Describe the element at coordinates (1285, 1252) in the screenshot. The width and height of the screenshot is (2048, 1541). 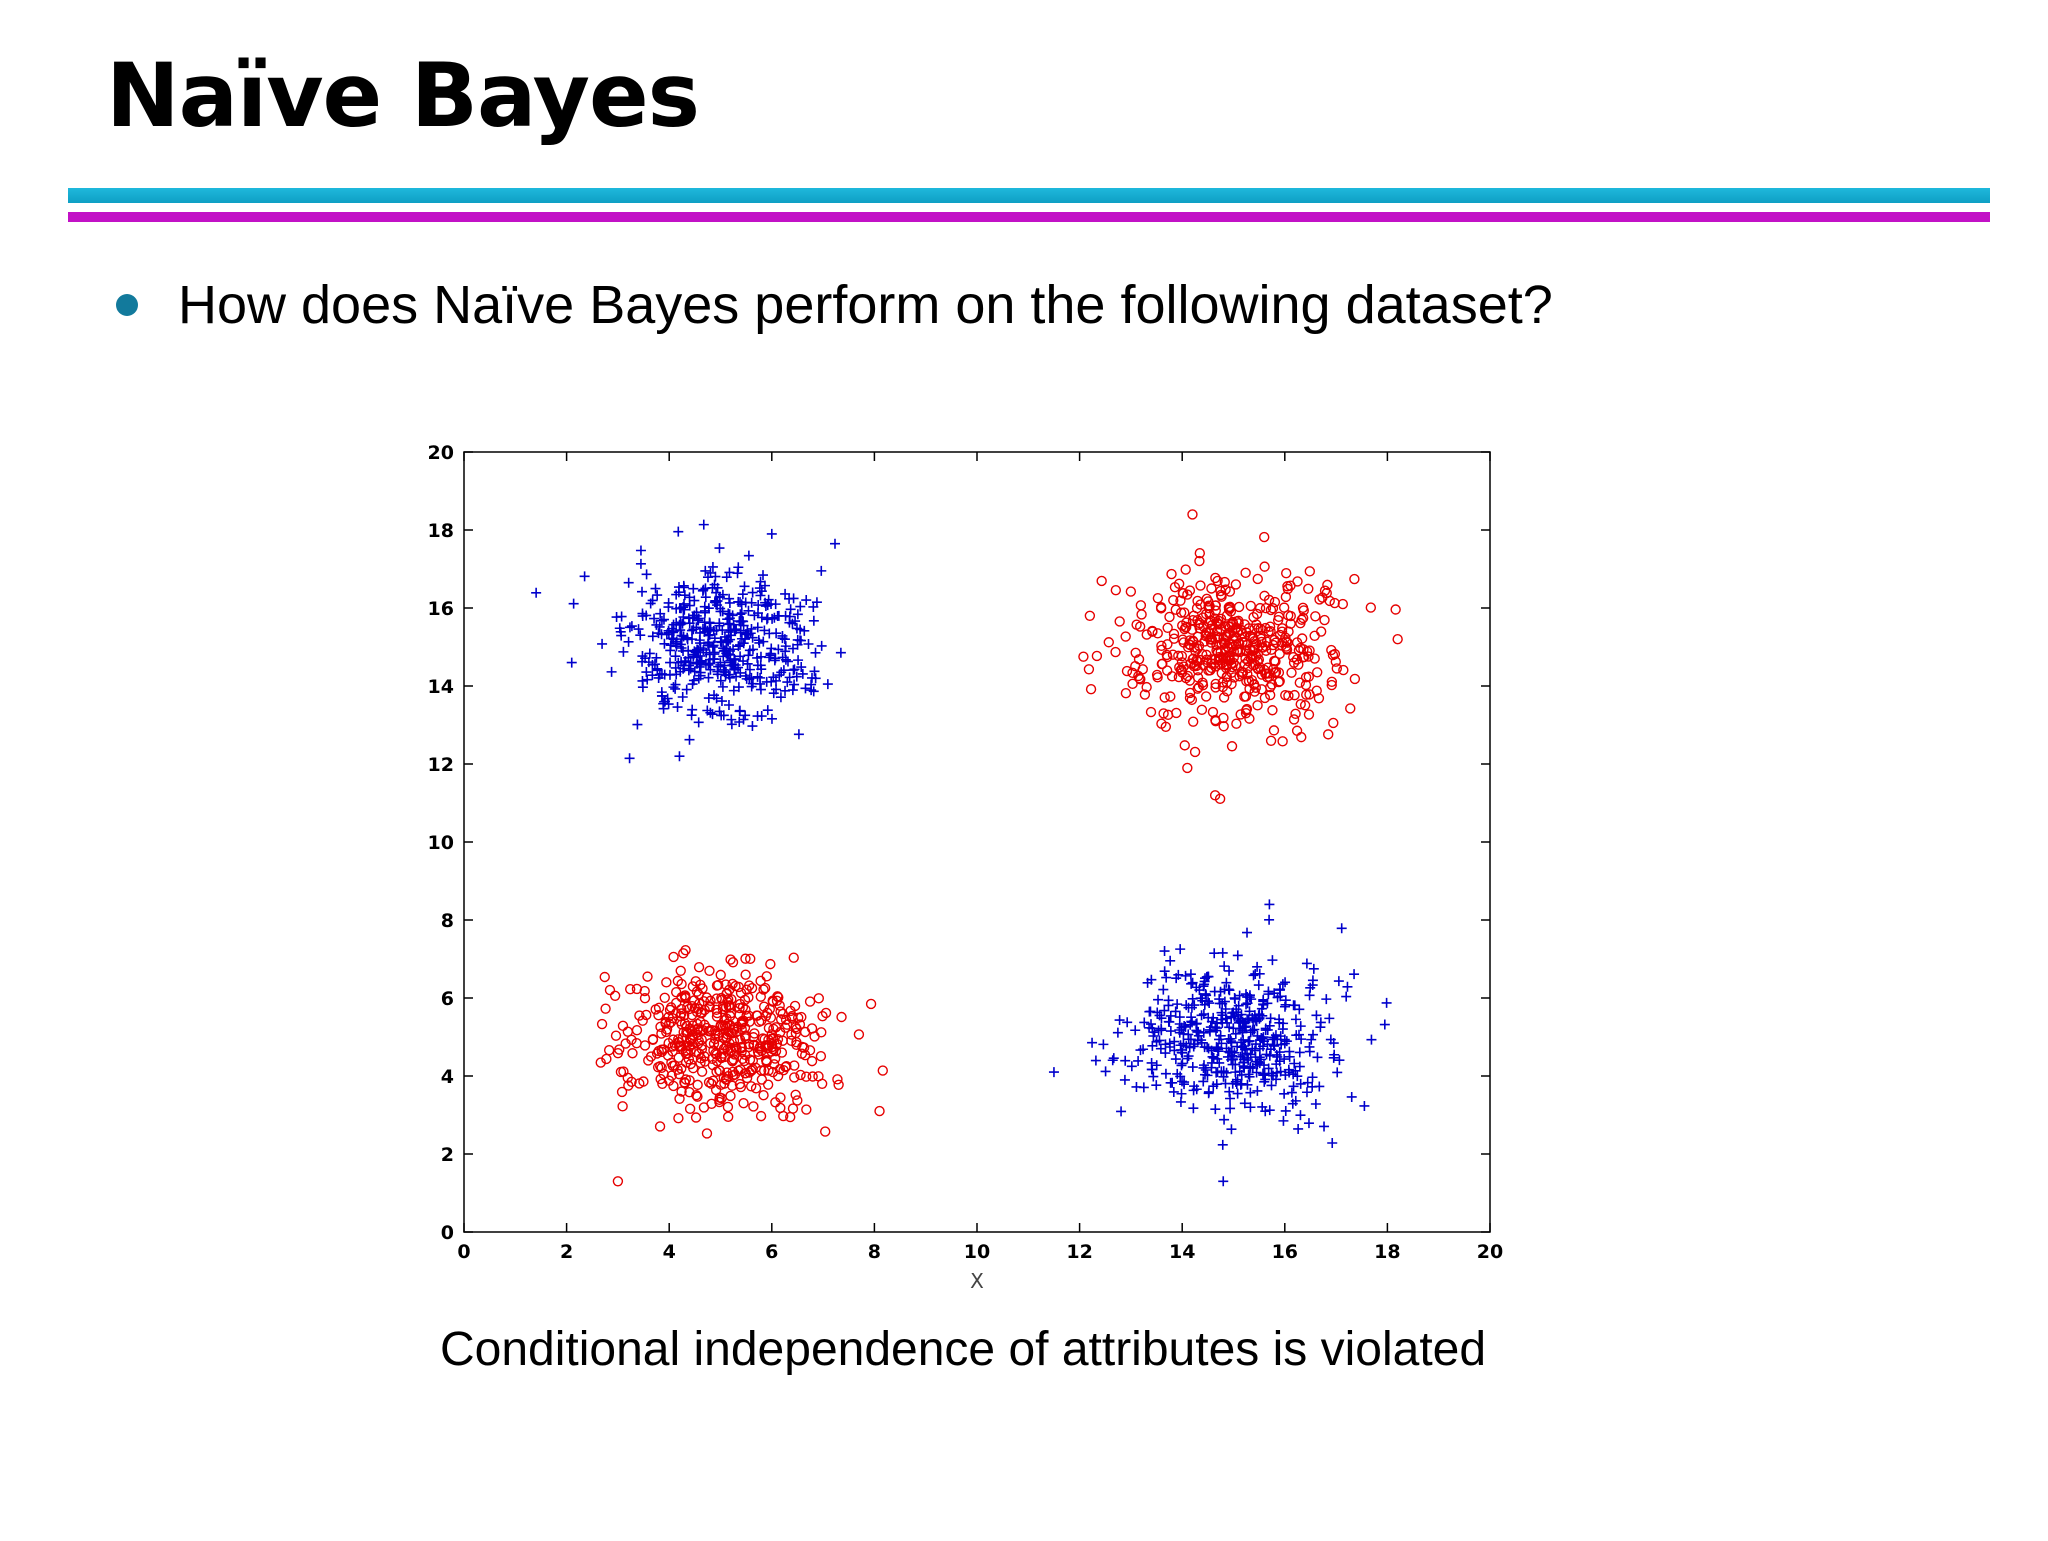
I see `x-tick-label: 16` at that location.